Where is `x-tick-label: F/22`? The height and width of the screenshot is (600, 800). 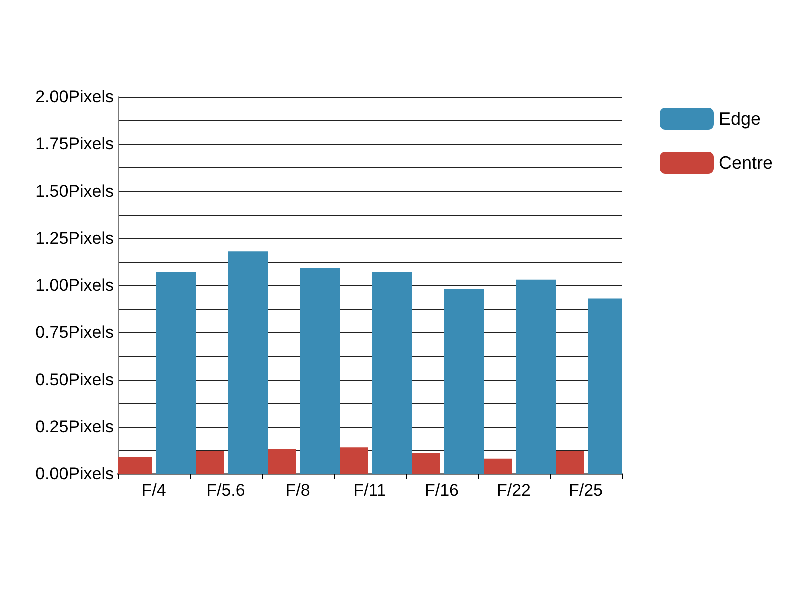 x-tick-label: F/22 is located at coordinates (514, 490).